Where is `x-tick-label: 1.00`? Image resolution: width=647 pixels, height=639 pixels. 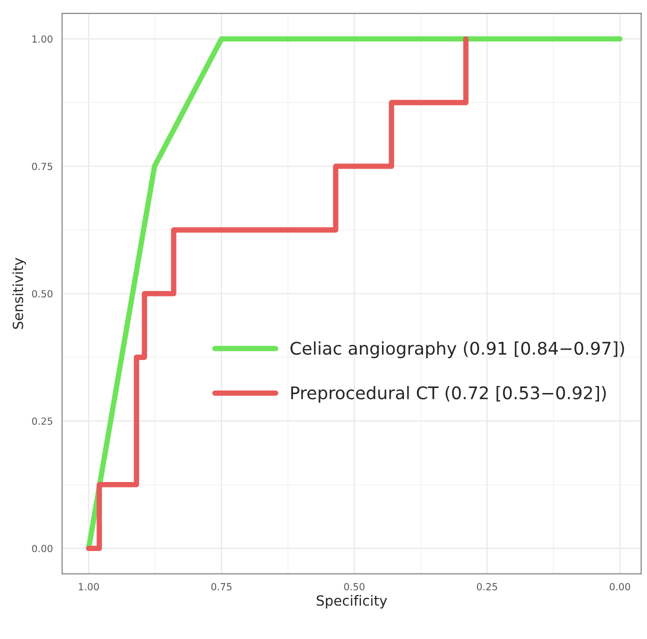 x-tick-label: 1.00 is located at coordinates (88, 586).